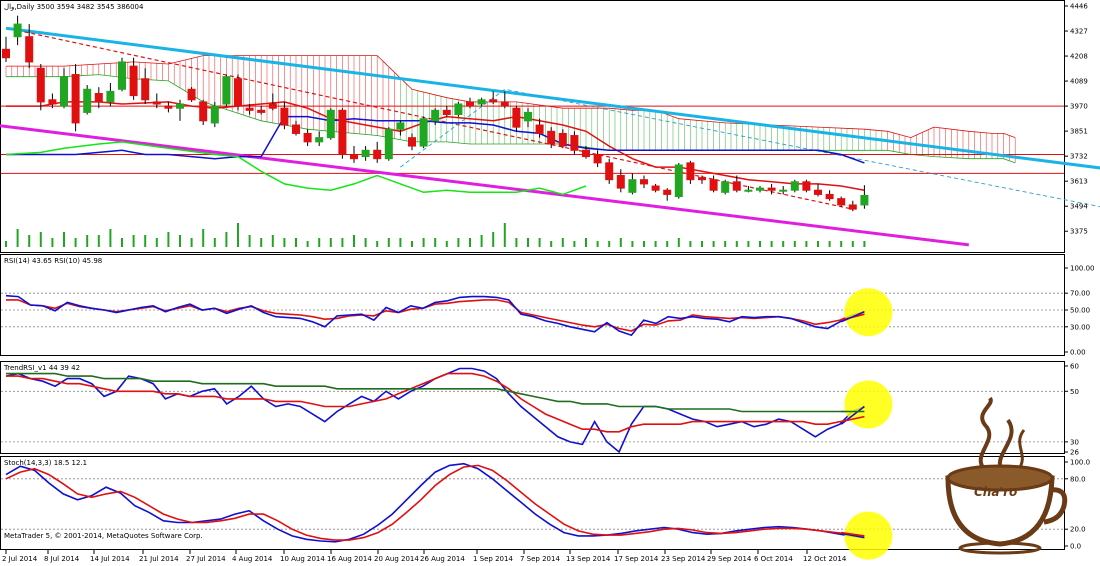 The height and width of the screenshot is (566, 1100). I want to click on stoch-y-tick-label: 80.0, so click(1078, 479).